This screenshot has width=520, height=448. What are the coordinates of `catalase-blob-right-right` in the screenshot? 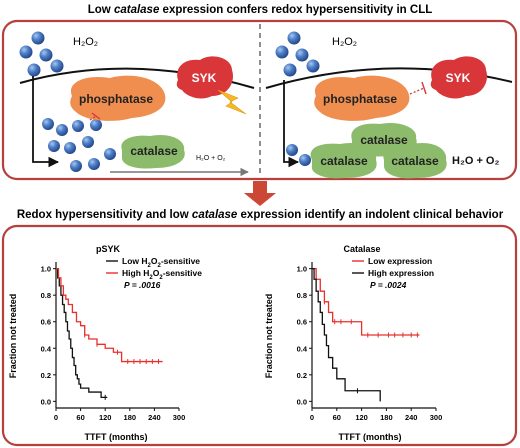 It's located at (415, 160).